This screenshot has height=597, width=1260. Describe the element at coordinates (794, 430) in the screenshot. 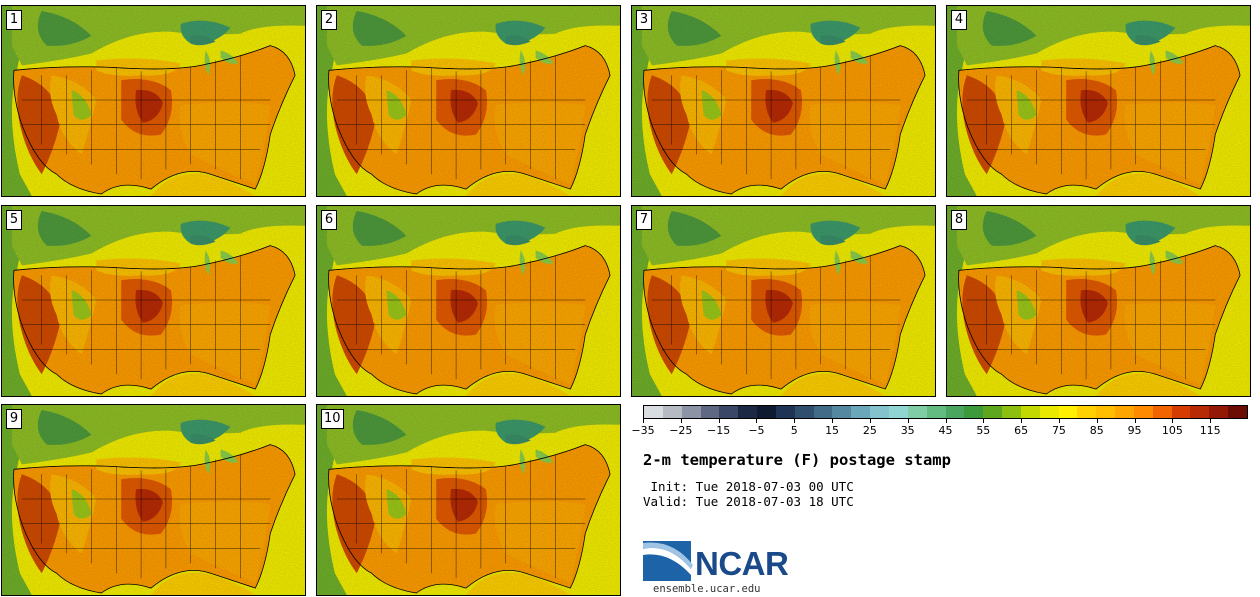

I see `colorbar-tick-label: 5` at that location.